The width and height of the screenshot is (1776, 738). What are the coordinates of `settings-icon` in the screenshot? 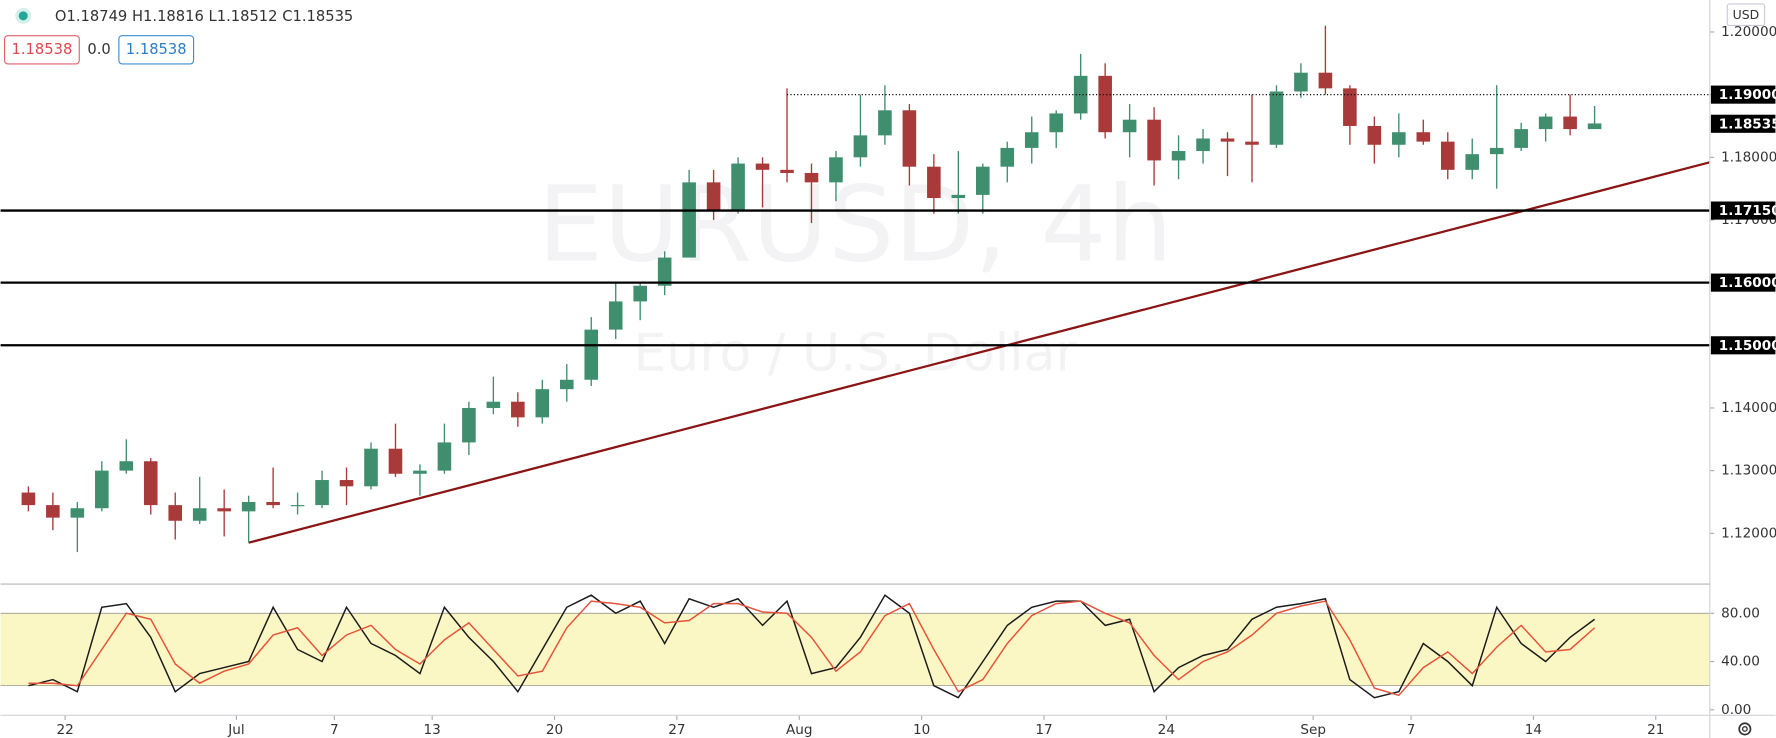 It's located at (1745, 729).